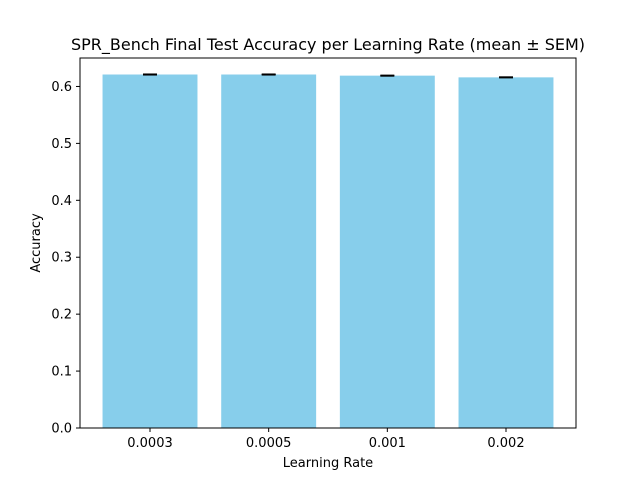  I want to click on y-tick-label-0.4: 0.4, so click(61, 201).